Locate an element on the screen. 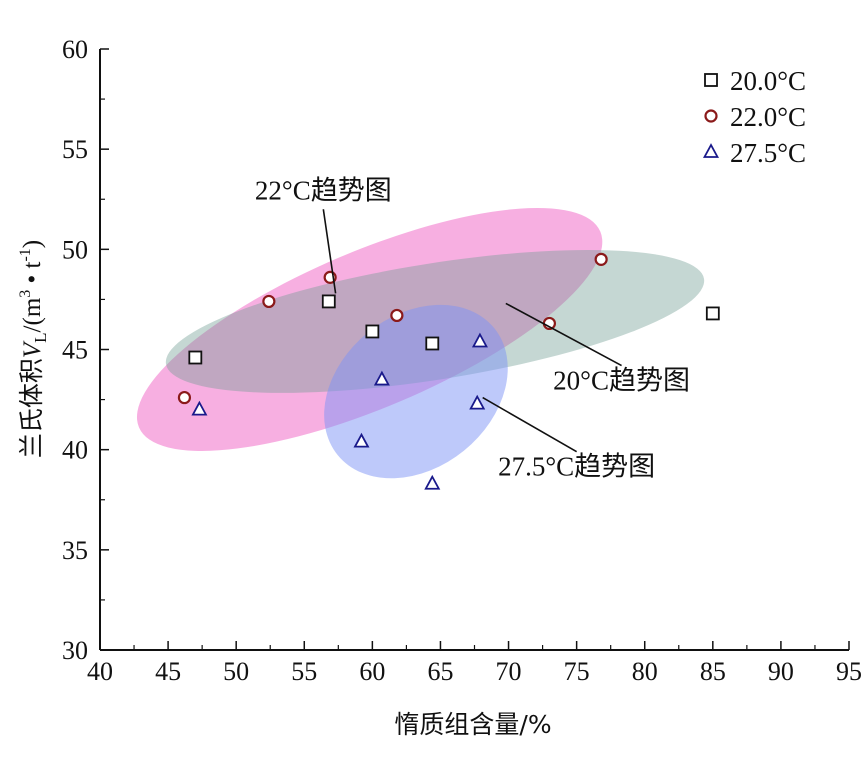  x-tick-label: 55 is located at coordinates (304, 671).